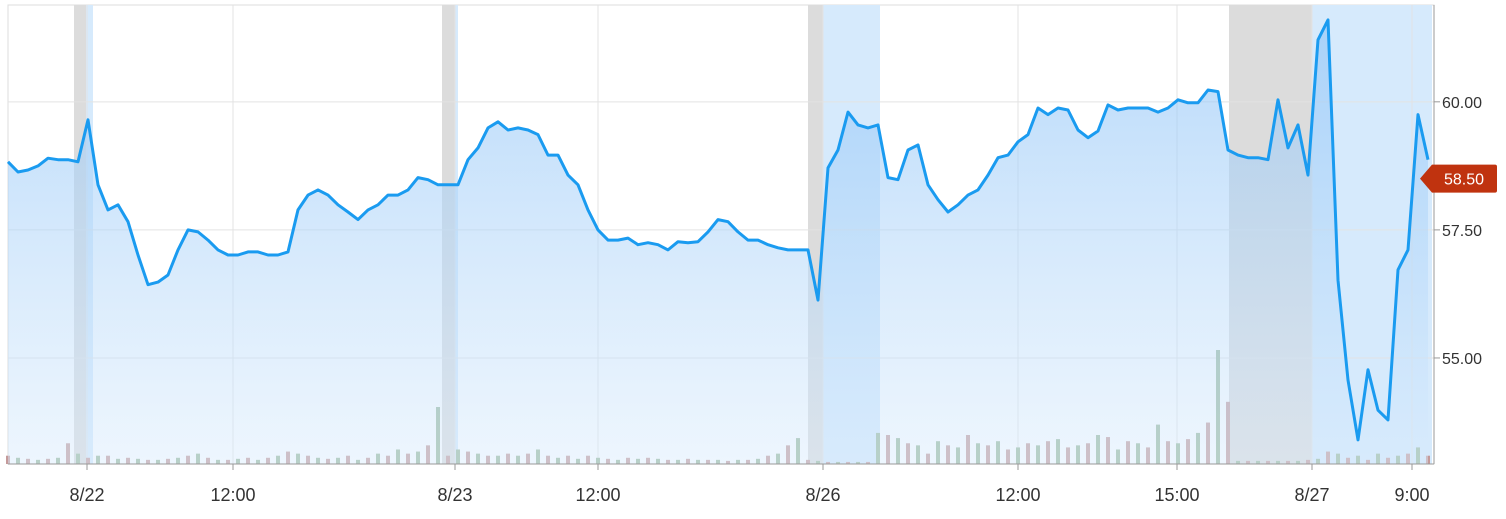  What do you see at coordinates (1462, 103) in the screenshot?
I see `y-tick-label: 60.00` at bounding box center [1462, 103].